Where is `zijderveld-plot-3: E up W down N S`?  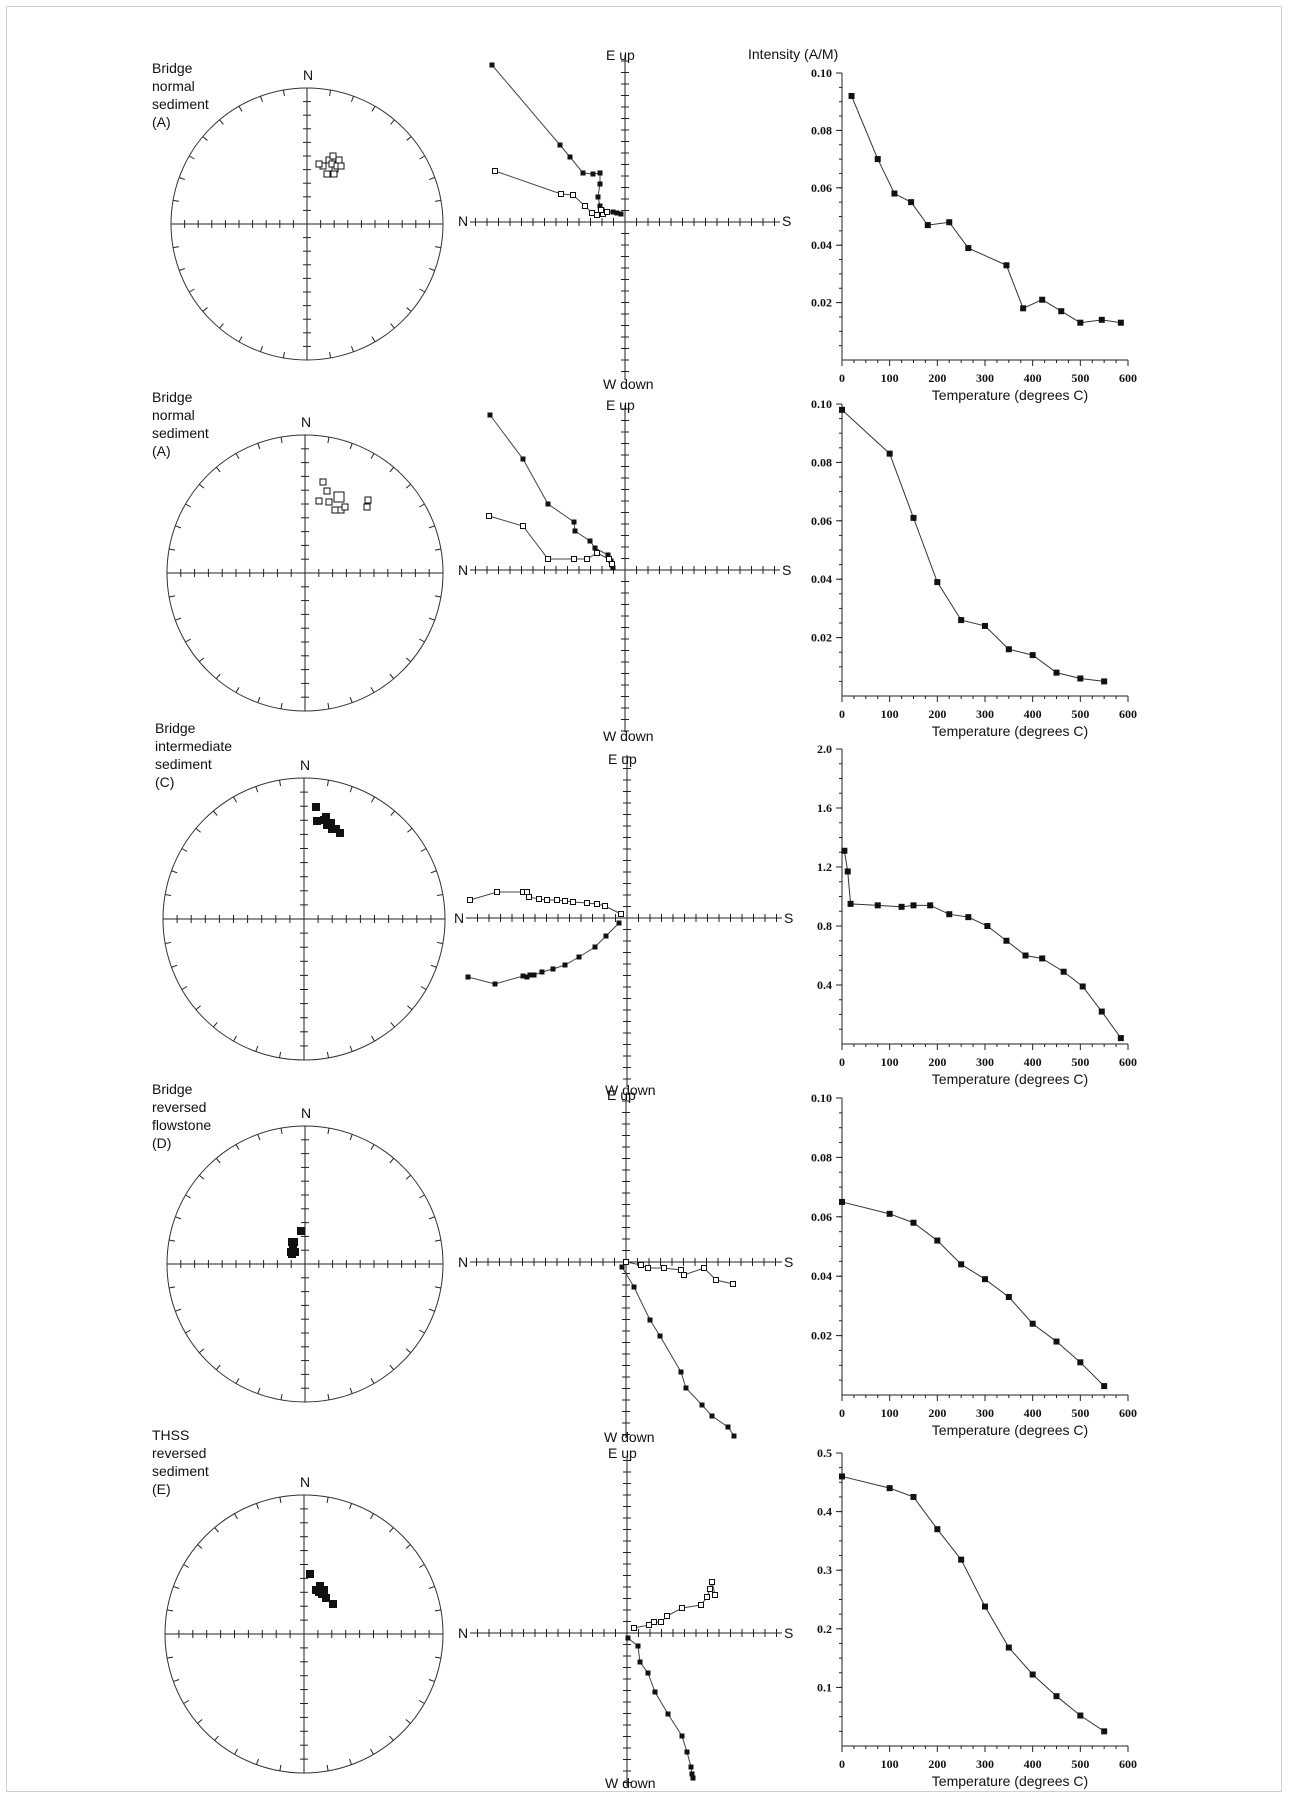
zijderveld-plot-3: E up W down N S is located at coordinates (623, 924).